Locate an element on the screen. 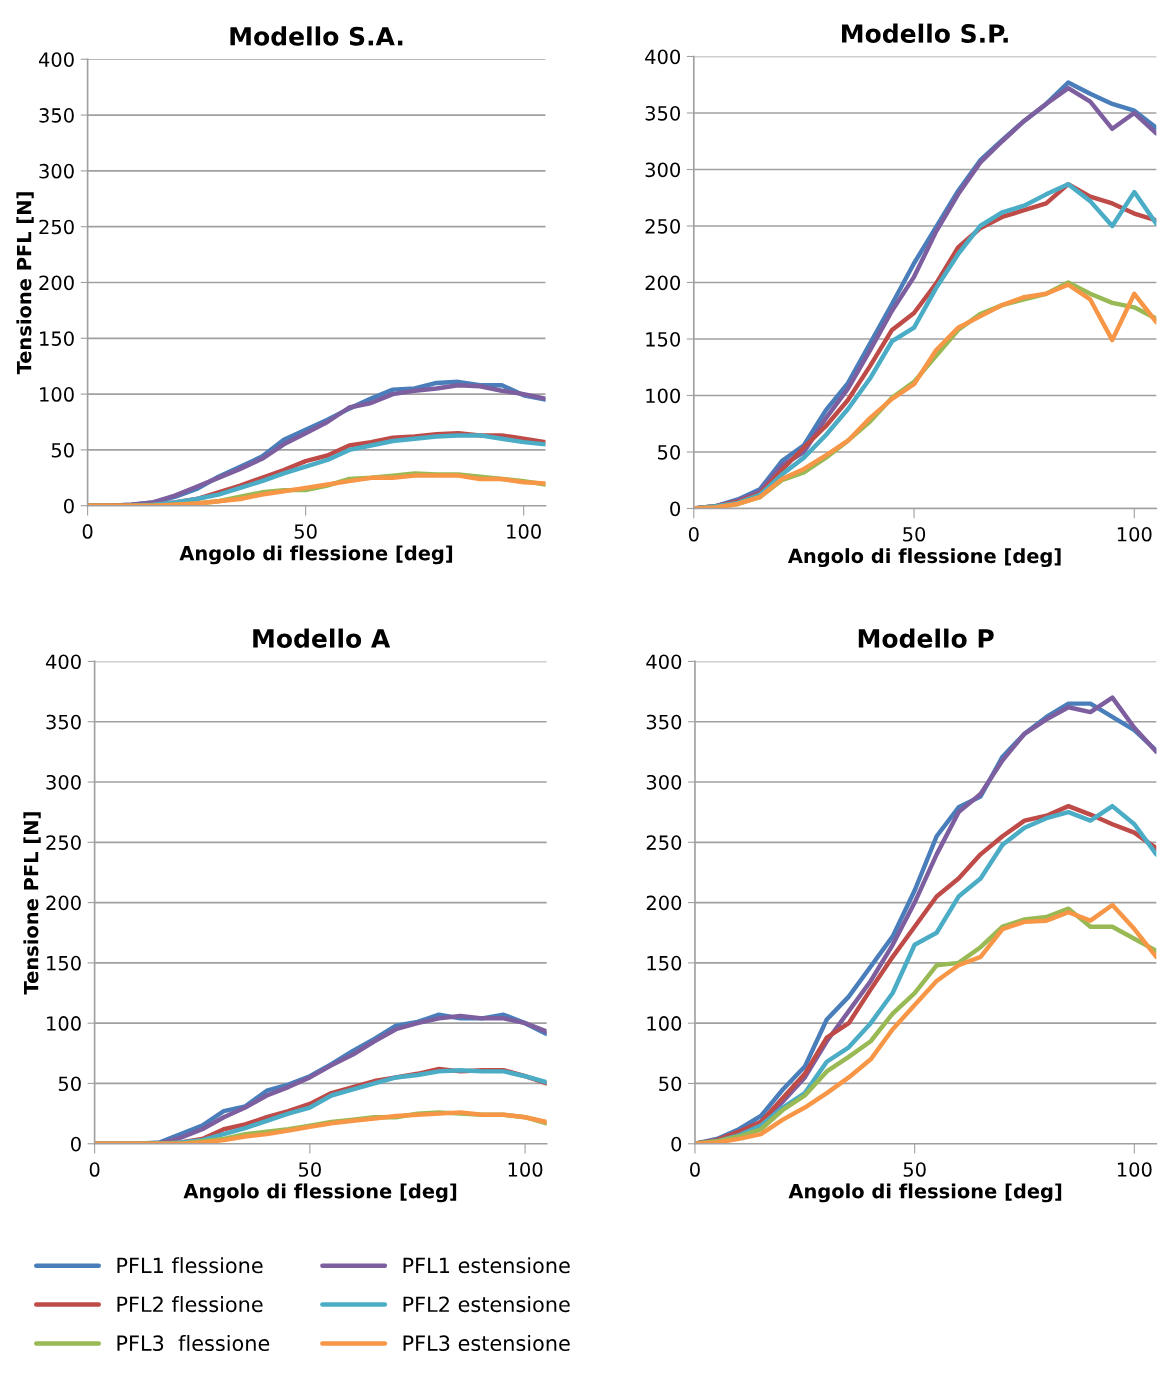 The height and width of the screenshot is (1378, 1168). chart-title: Modello P is located at coordinates (926, 638).